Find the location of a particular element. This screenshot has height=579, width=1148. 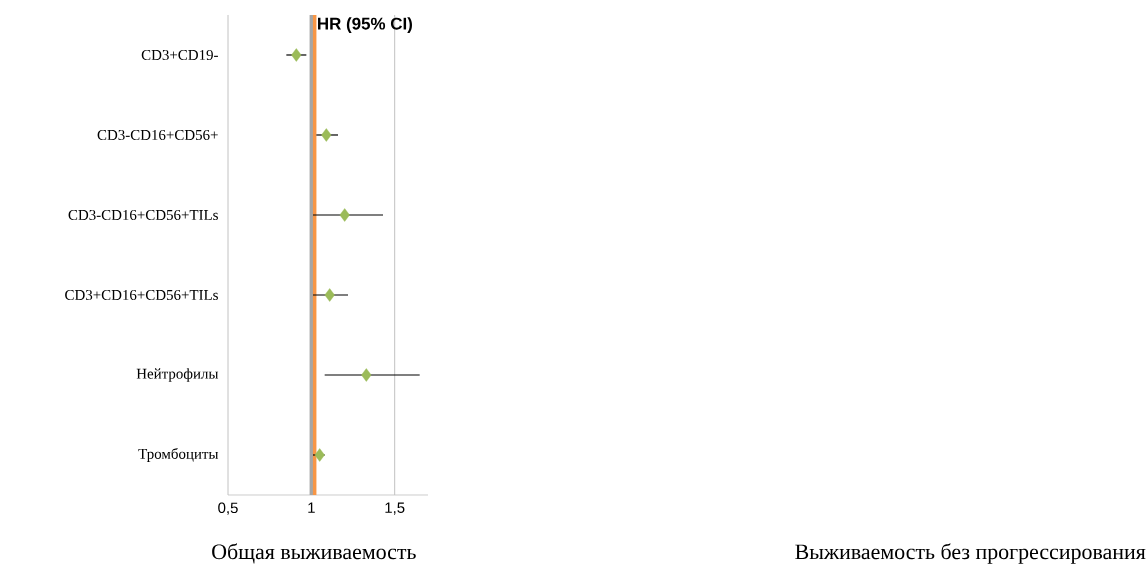

y-tick-label: CD3+CD16+CD56+TILs is located at coordinates (141, 295).